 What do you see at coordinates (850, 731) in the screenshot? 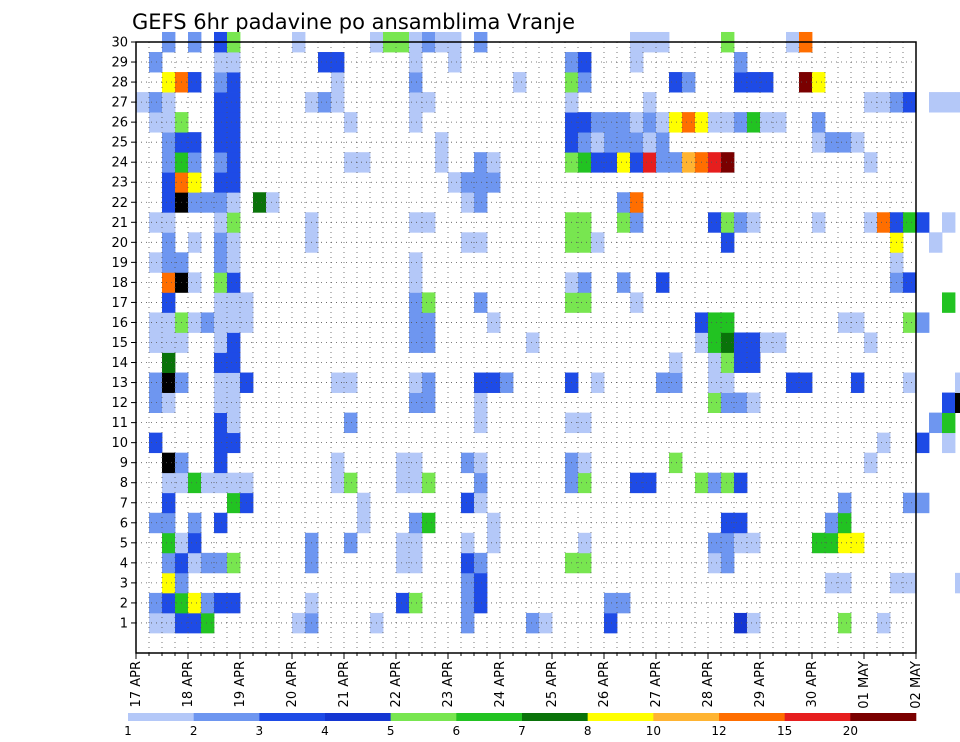
I see `colorbar-label-20: 20` at bounding box center [850, 731].